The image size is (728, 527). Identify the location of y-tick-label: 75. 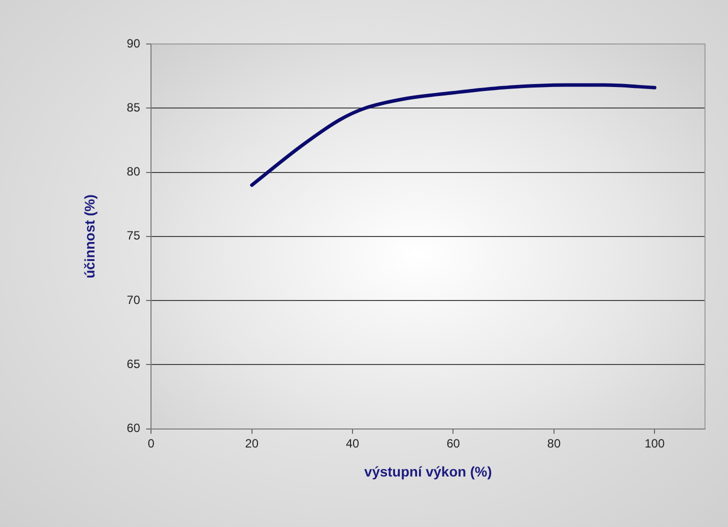
(133, 235).